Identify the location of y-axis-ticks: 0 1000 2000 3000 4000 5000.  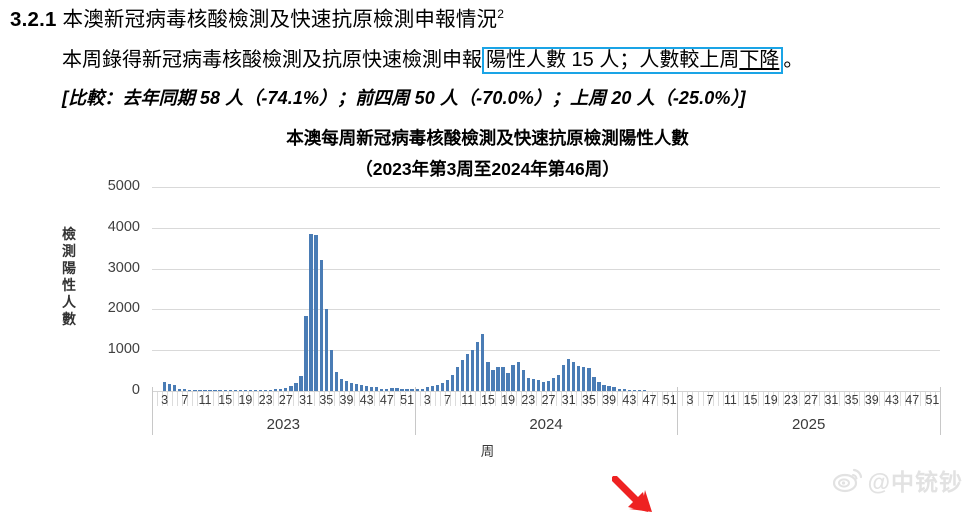
(109, 300).